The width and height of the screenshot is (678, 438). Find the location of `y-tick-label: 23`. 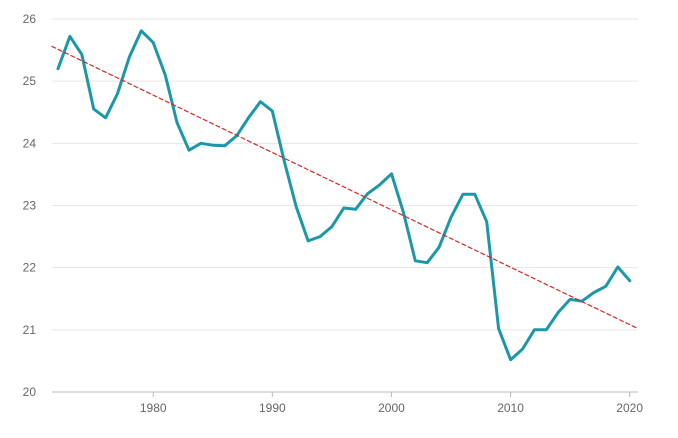

y-tick-label: 23 is located at coordinates (30, 206).